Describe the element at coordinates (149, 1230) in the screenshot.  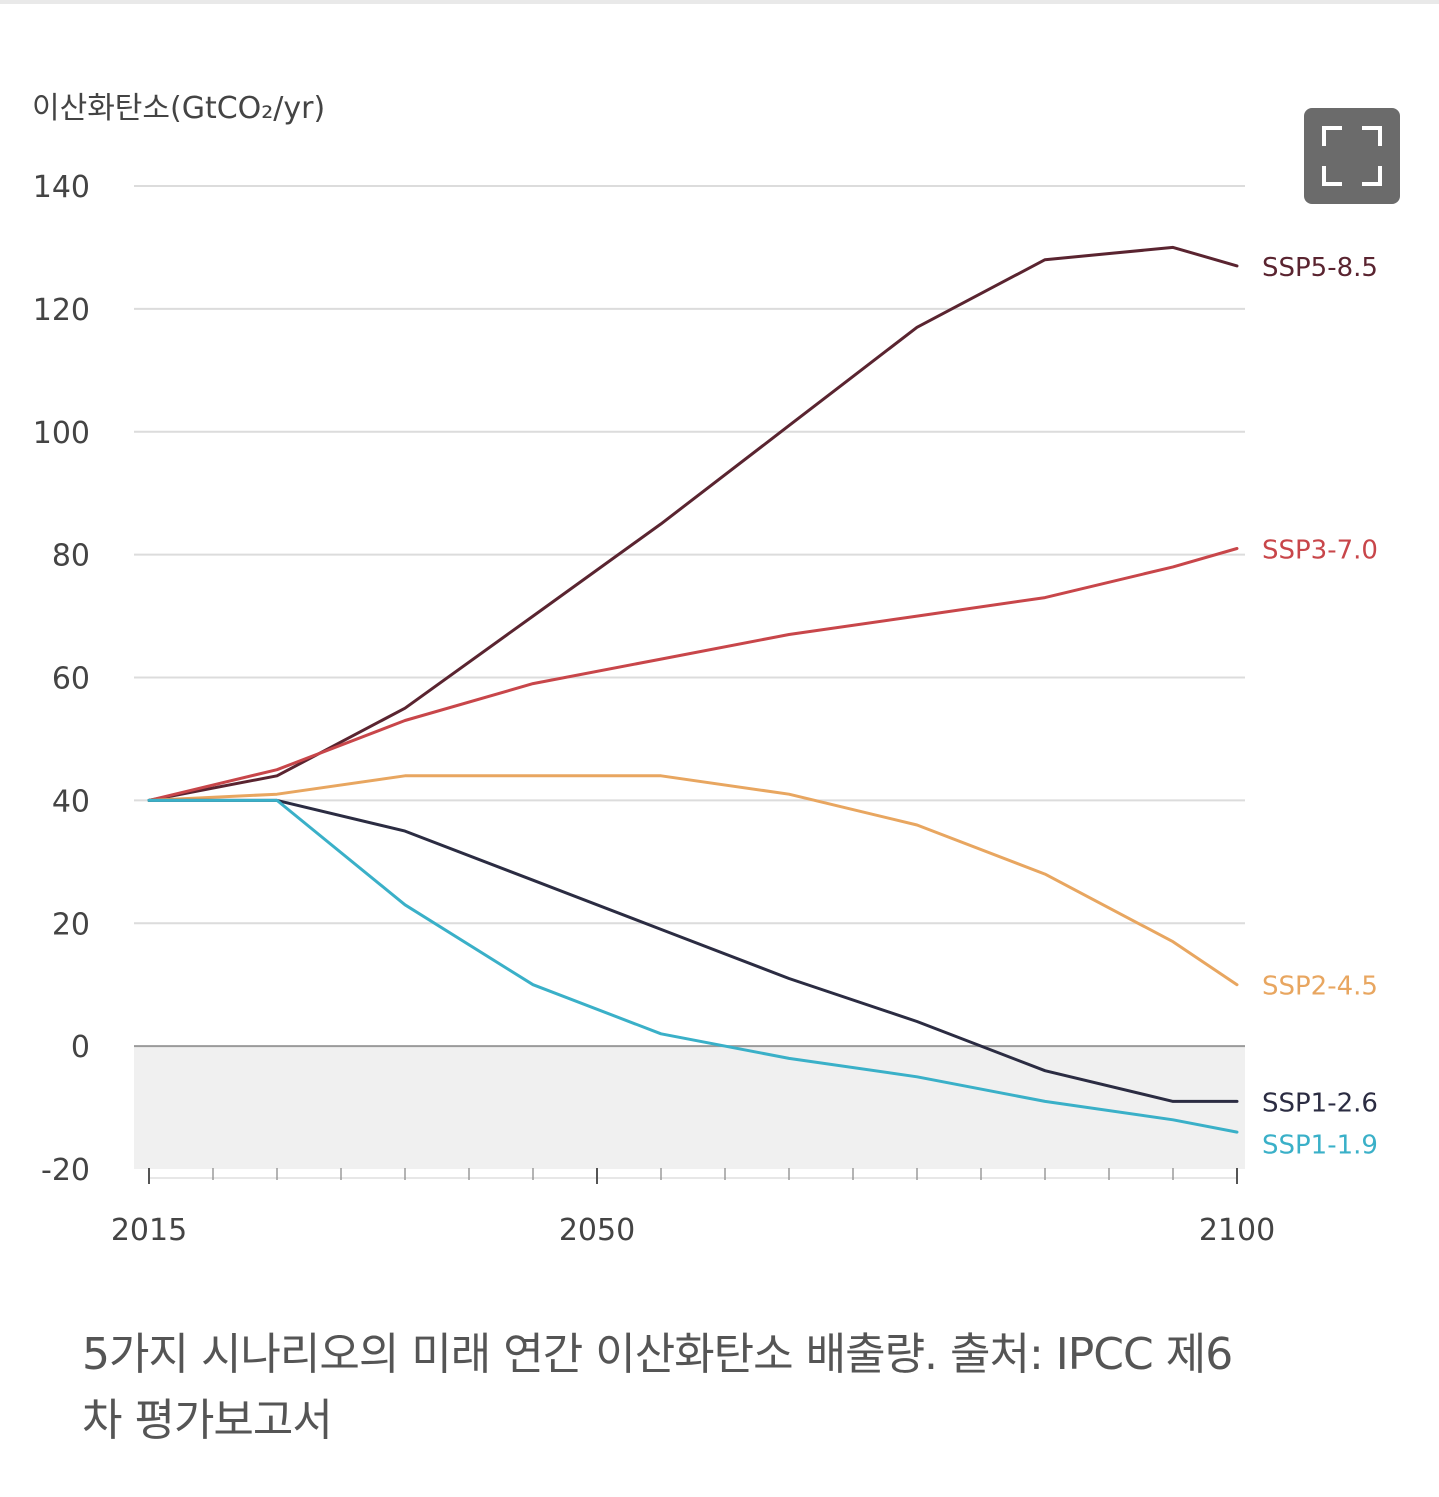
I see `x-tick-label: 2015` at that location.